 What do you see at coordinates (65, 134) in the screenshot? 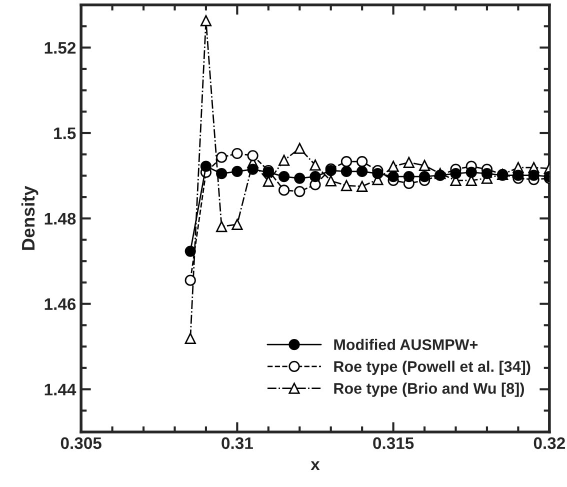
I see `y-tick-label: 1.5` at bounding box center [65, 134].